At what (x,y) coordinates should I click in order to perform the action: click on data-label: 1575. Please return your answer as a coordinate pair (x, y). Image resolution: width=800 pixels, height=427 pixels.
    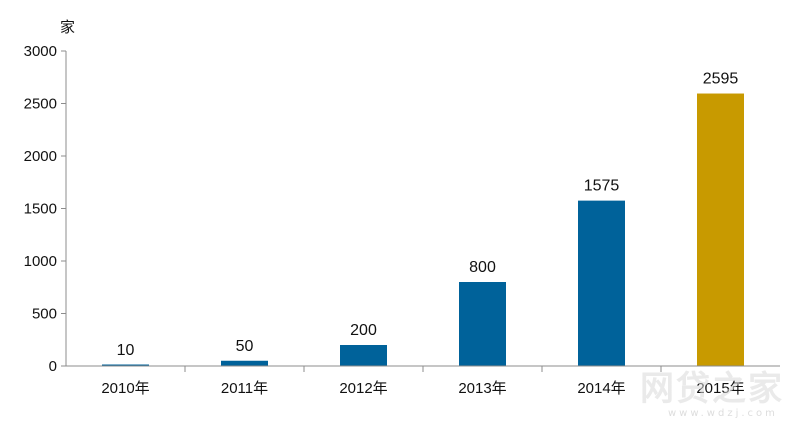
    Looking at the image, I should click on (602, 186).